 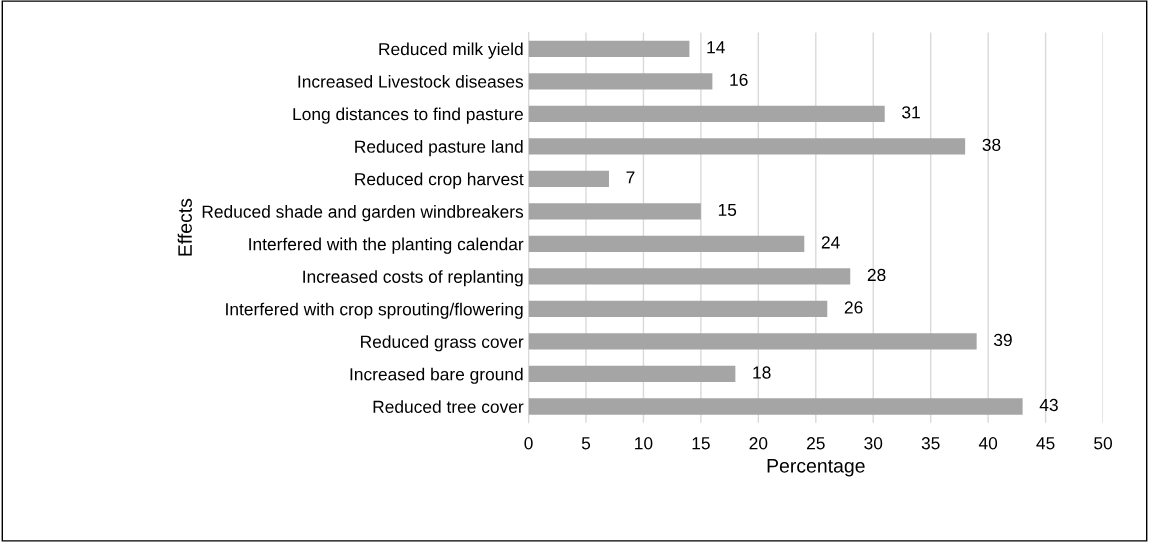 What do you see at coordinates (1103, 443) in the screenshot?
I see `x-tick-label: 50` at bounding box center [1103, 443].